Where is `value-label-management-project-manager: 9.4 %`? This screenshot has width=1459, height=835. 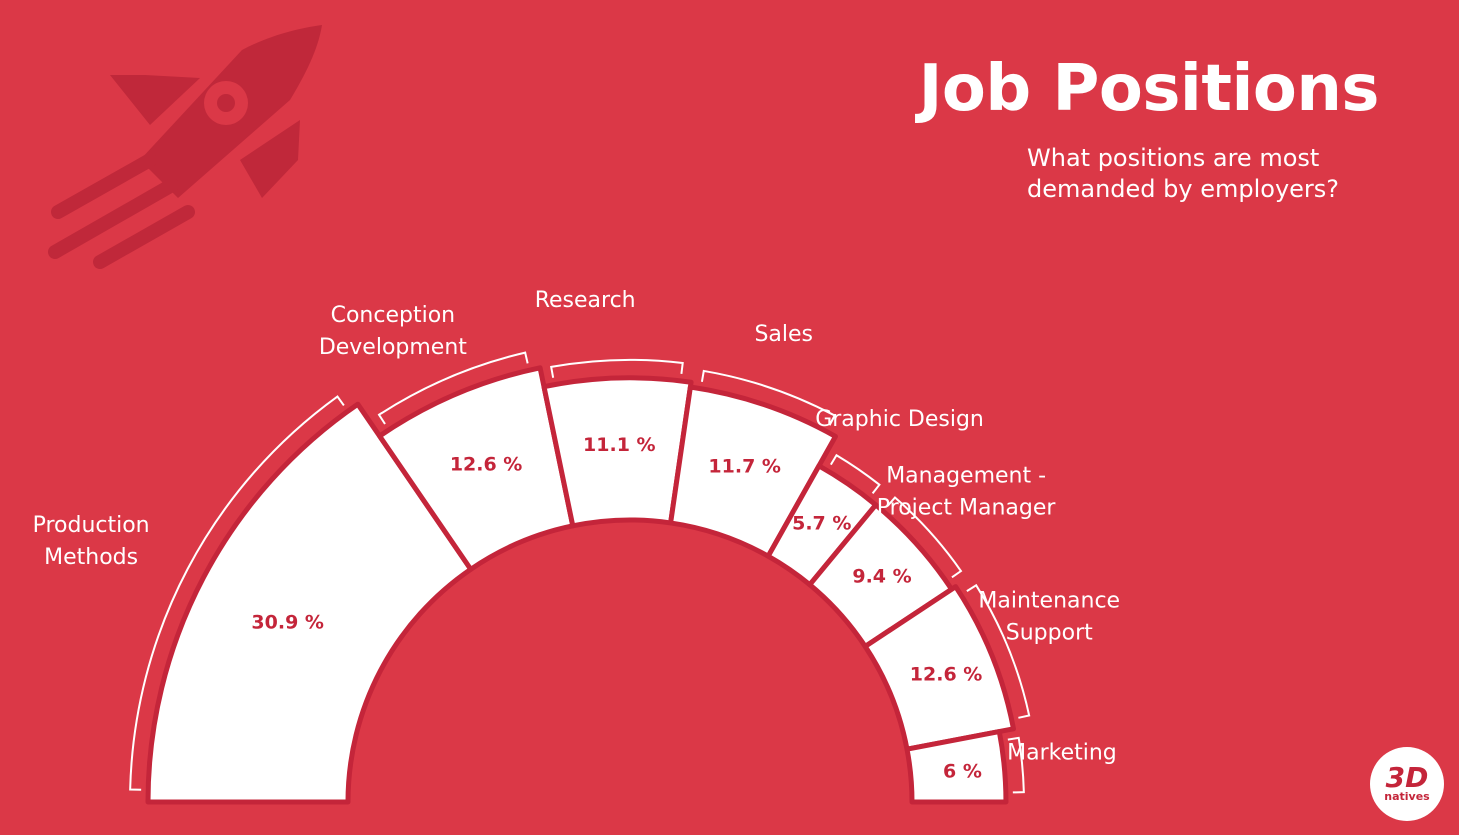
value-label-management-project-manager: 9.4 % is located at coordinates (881, 577).